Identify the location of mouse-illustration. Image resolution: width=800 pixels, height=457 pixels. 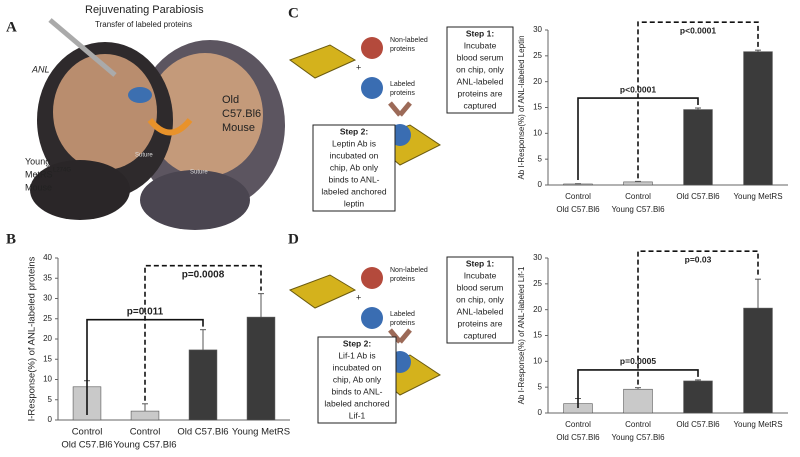
(157, 124).